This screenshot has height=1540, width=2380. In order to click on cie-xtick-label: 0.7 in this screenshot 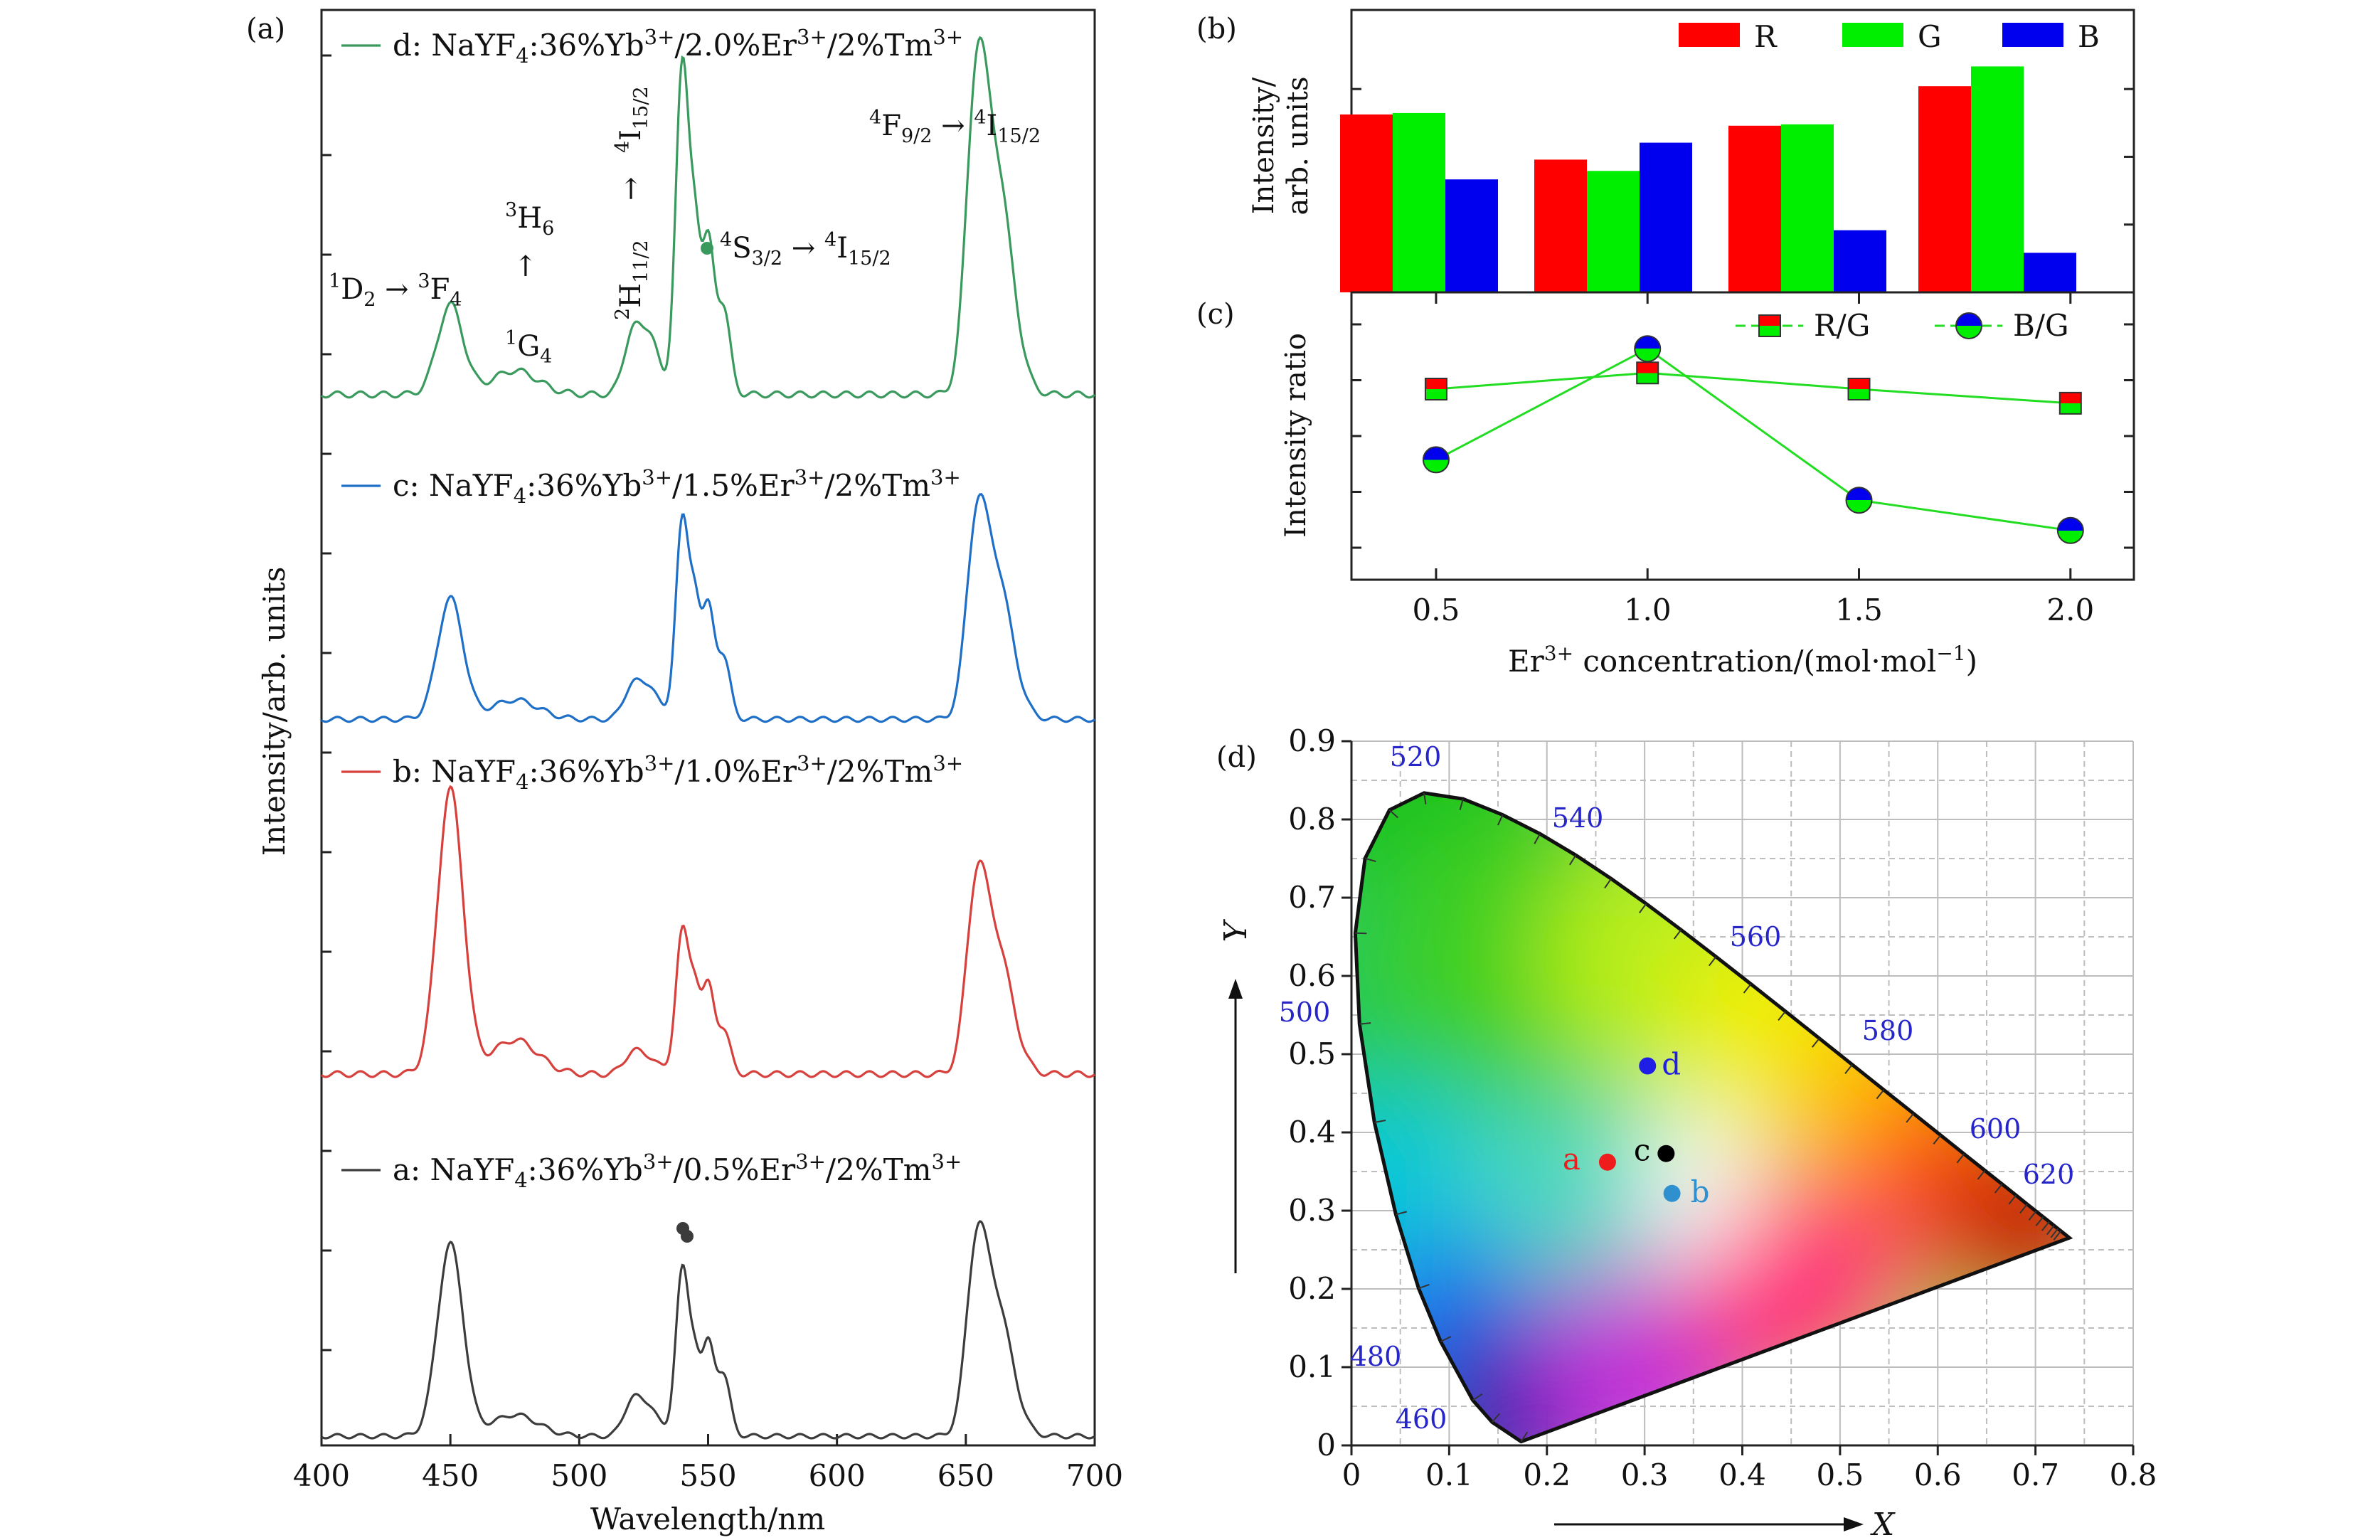, I will do `click(2035, 1474)`.